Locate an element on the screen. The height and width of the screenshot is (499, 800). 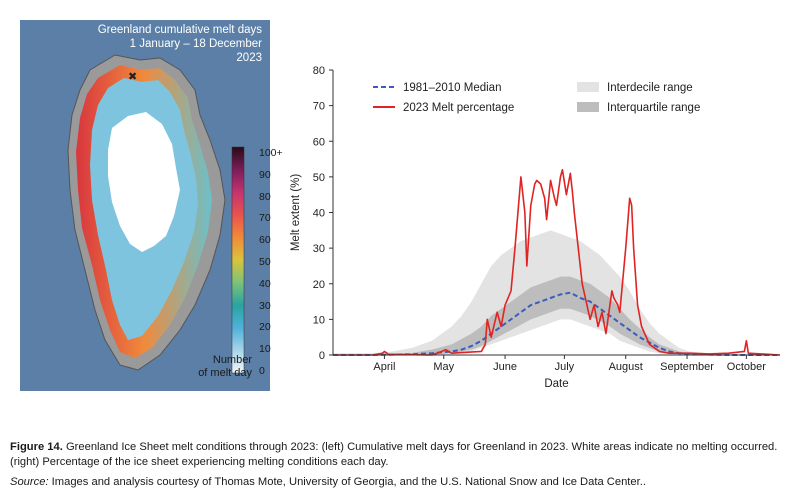
colorbar is located at coordinates (238, 260).